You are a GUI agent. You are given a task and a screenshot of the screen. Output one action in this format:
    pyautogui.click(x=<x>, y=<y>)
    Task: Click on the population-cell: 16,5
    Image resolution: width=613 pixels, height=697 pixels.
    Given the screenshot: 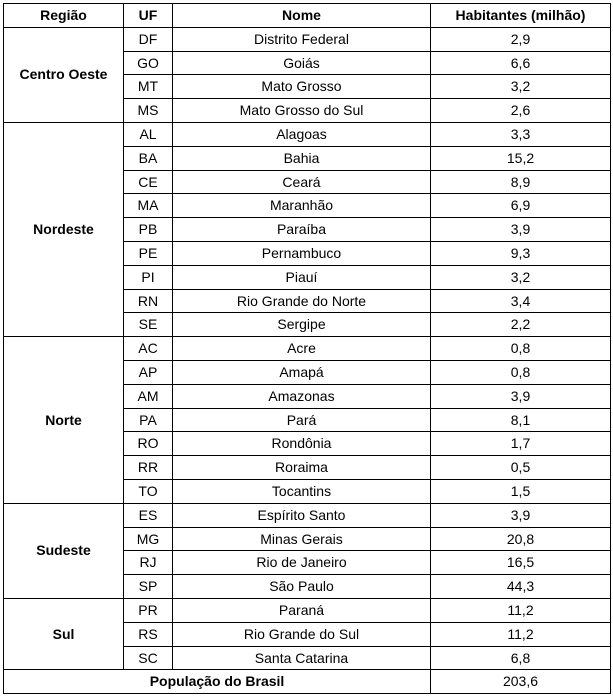 What is the action you would take?
    pyautogui.click(x=520, y=563)
    